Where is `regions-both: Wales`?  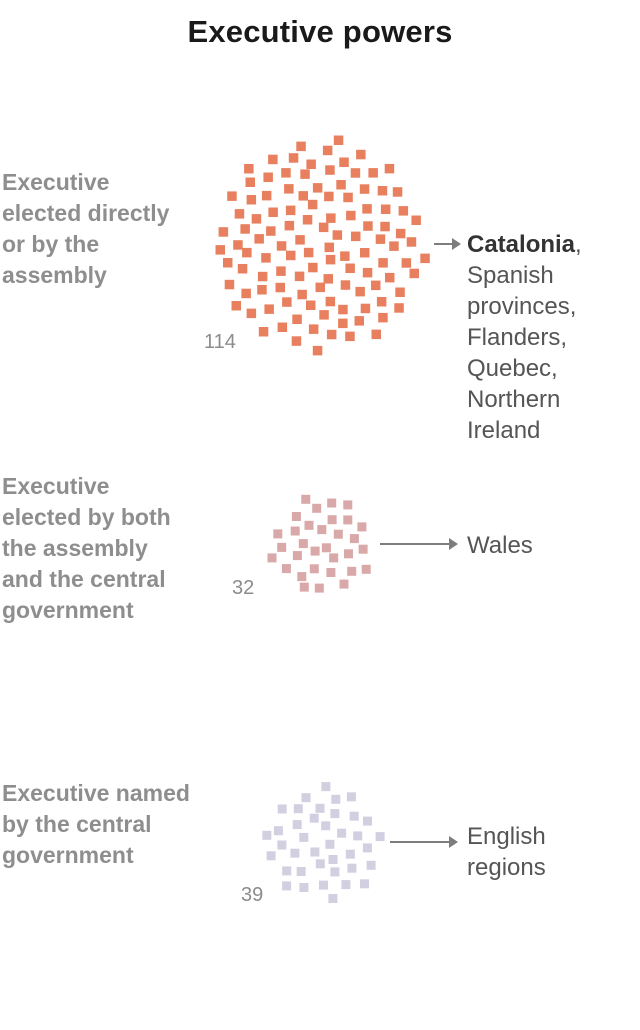
regions-both: Wales is located at coordinates (552, 545).